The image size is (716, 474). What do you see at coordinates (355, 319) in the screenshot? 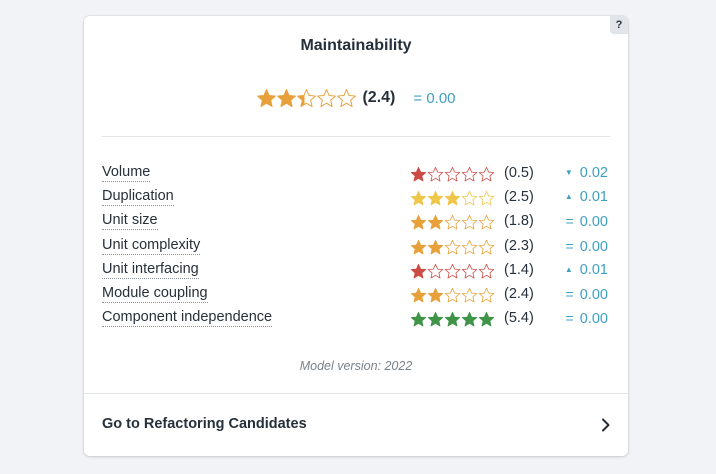
I see `metric-row: Component independence (5.4) = 0.00` at bounding box center [355, 319].